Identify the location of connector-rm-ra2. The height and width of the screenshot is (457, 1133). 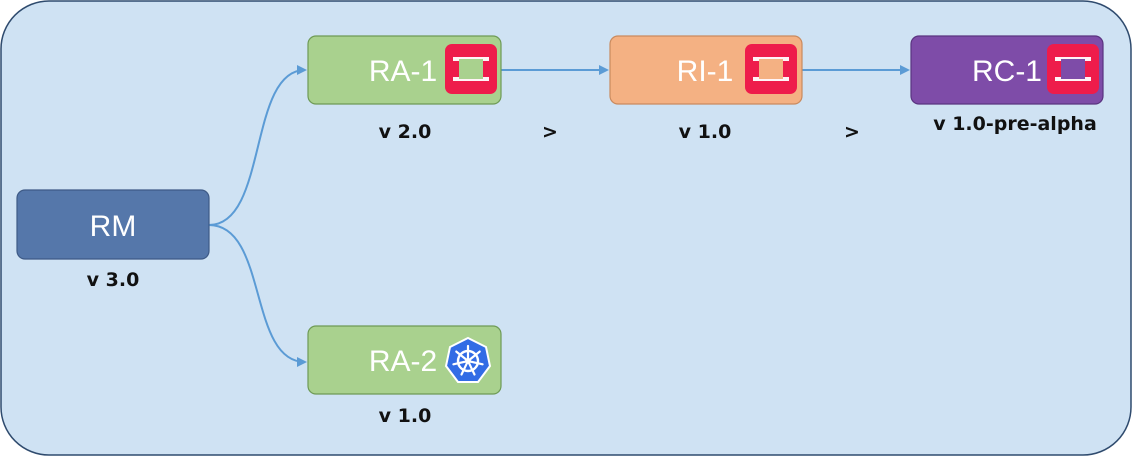
(257, 295).